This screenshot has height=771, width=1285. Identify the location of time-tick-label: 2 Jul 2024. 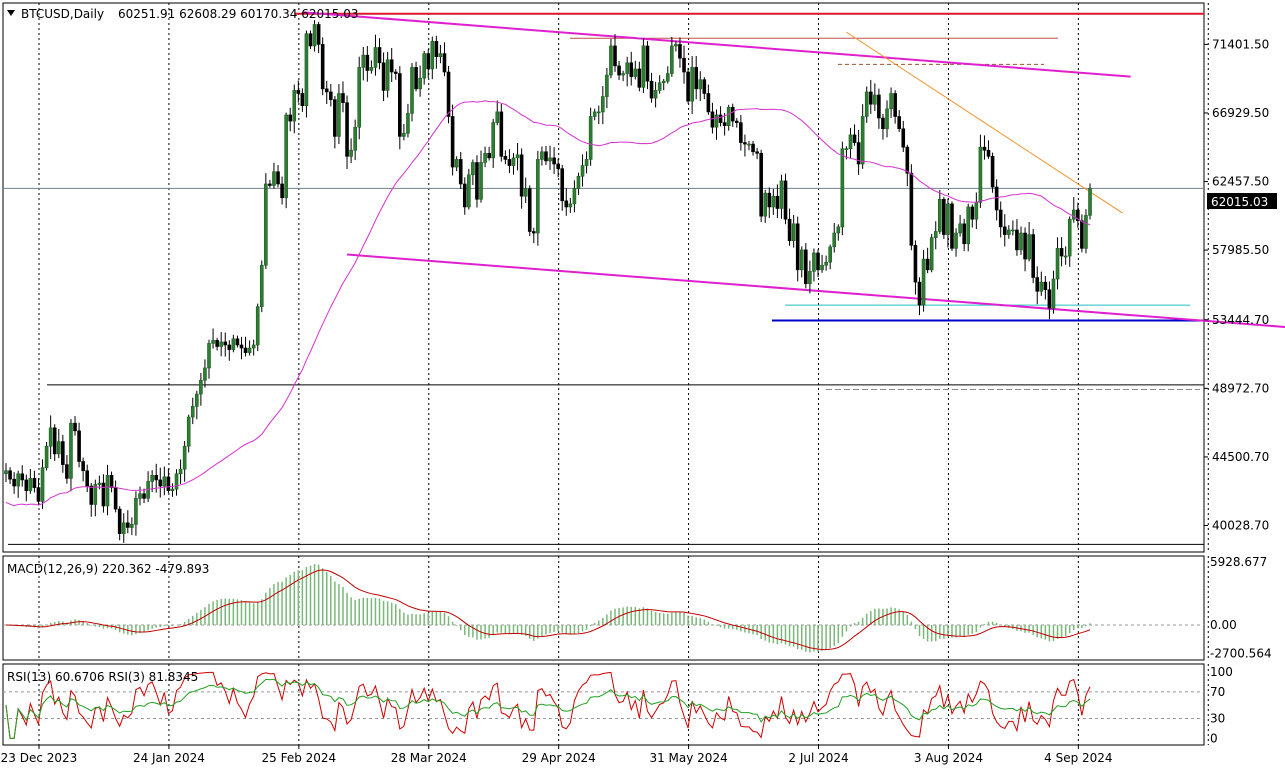
(818, 758).